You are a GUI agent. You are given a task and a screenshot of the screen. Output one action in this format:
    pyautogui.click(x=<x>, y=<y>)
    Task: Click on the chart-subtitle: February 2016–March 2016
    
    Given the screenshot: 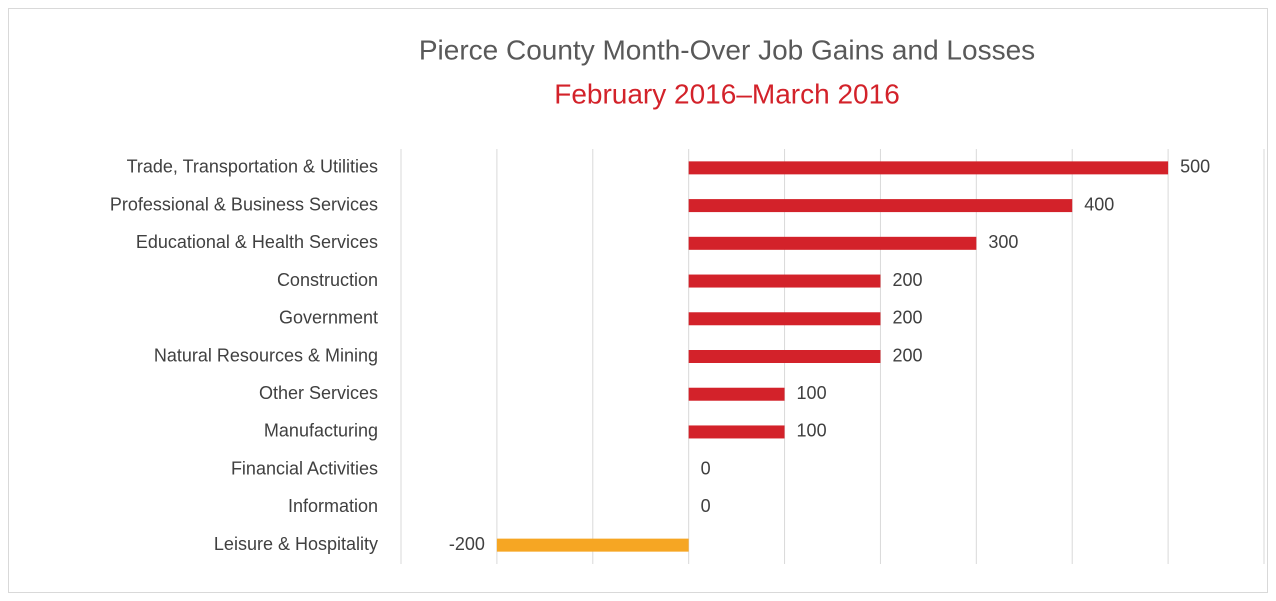 What is the action you would take?
    pyautogui.click(x=727, y=93)
    